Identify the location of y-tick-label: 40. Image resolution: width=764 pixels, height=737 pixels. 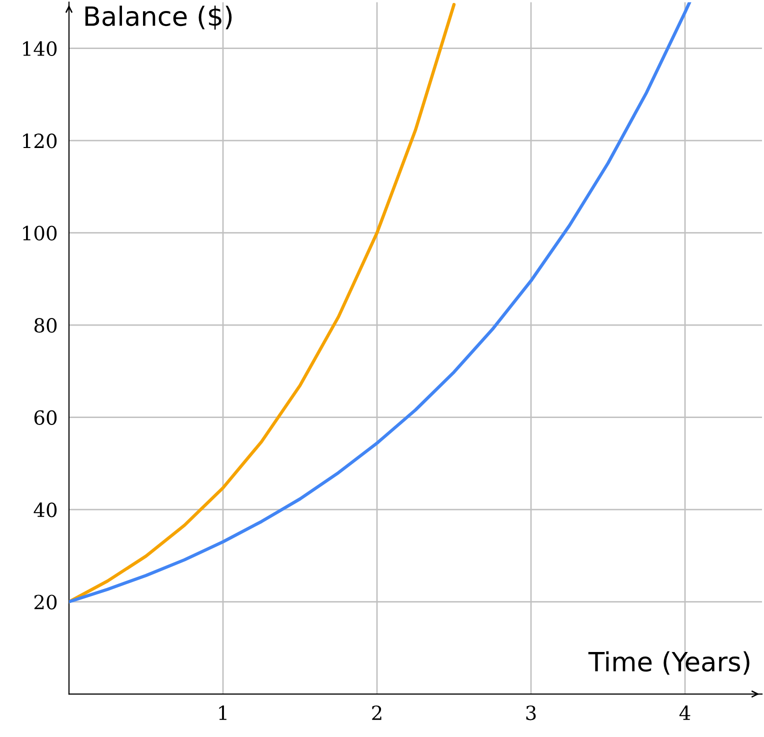
(45, 510).